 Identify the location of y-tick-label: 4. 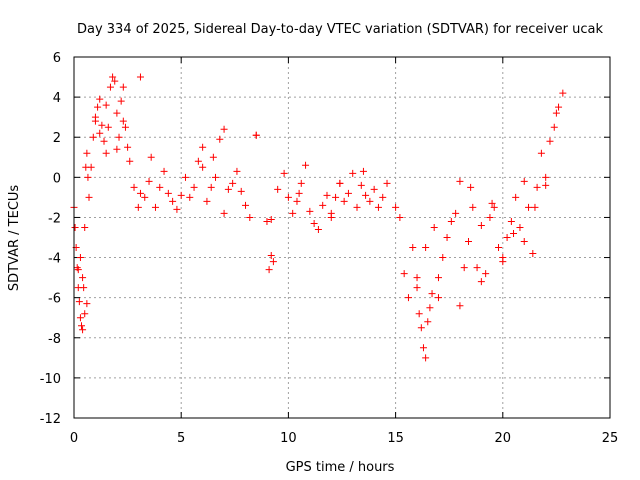
(57, 98).